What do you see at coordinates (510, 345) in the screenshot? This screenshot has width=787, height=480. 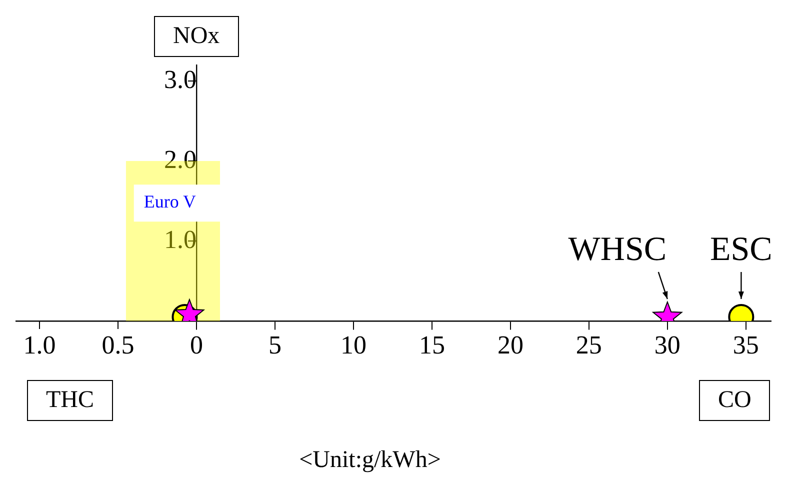 I see `x-tick-label: 20` at bounding box center [510, 345].